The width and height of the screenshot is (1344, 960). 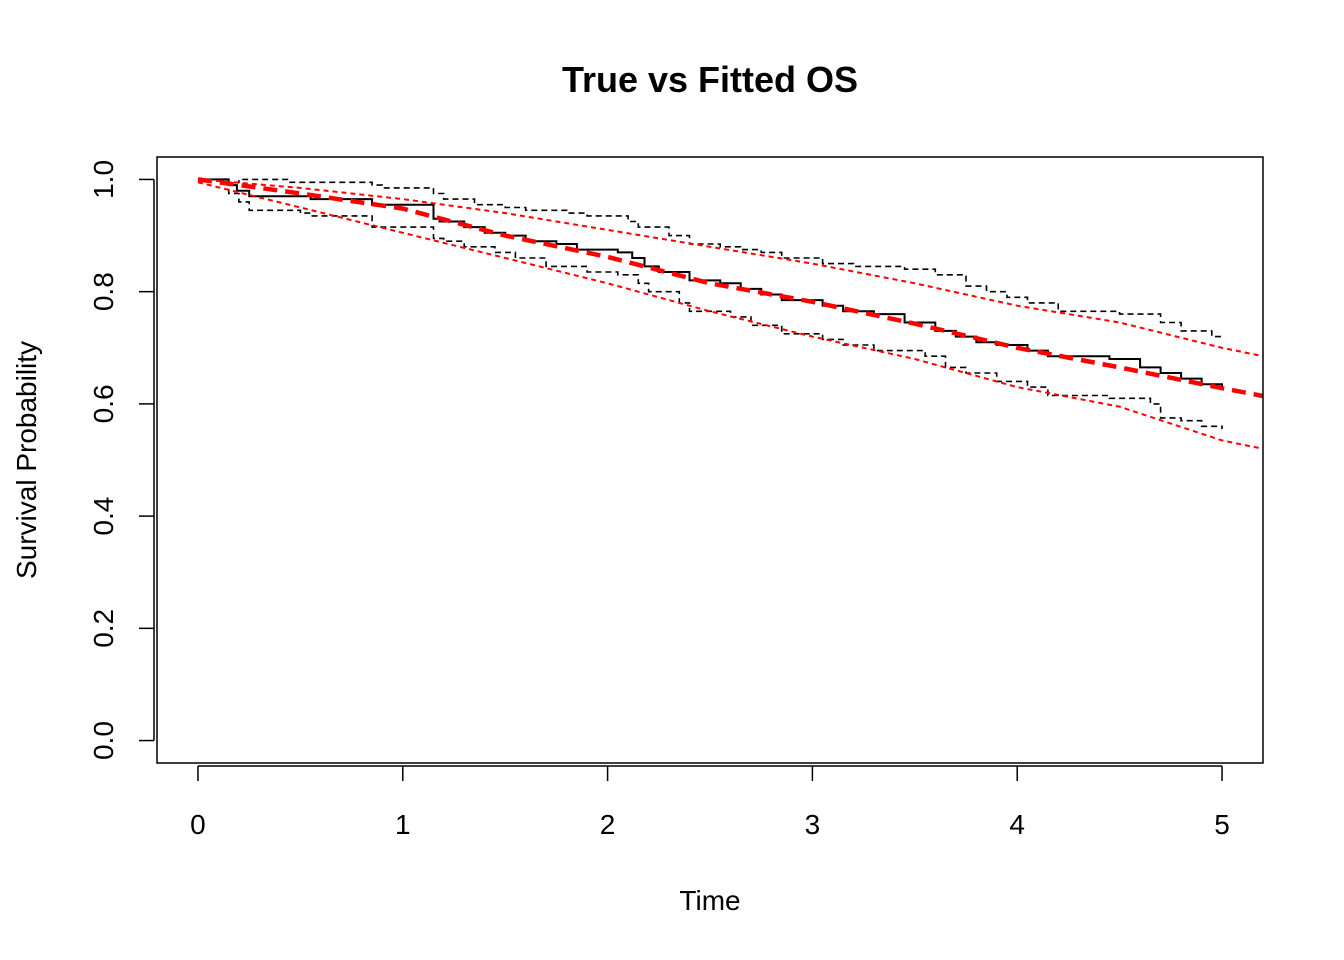 What do you see at coordinates (103, 291) in the screenshot?
I see `y-tick-label: 0.8` at bounding box center [103, 291].